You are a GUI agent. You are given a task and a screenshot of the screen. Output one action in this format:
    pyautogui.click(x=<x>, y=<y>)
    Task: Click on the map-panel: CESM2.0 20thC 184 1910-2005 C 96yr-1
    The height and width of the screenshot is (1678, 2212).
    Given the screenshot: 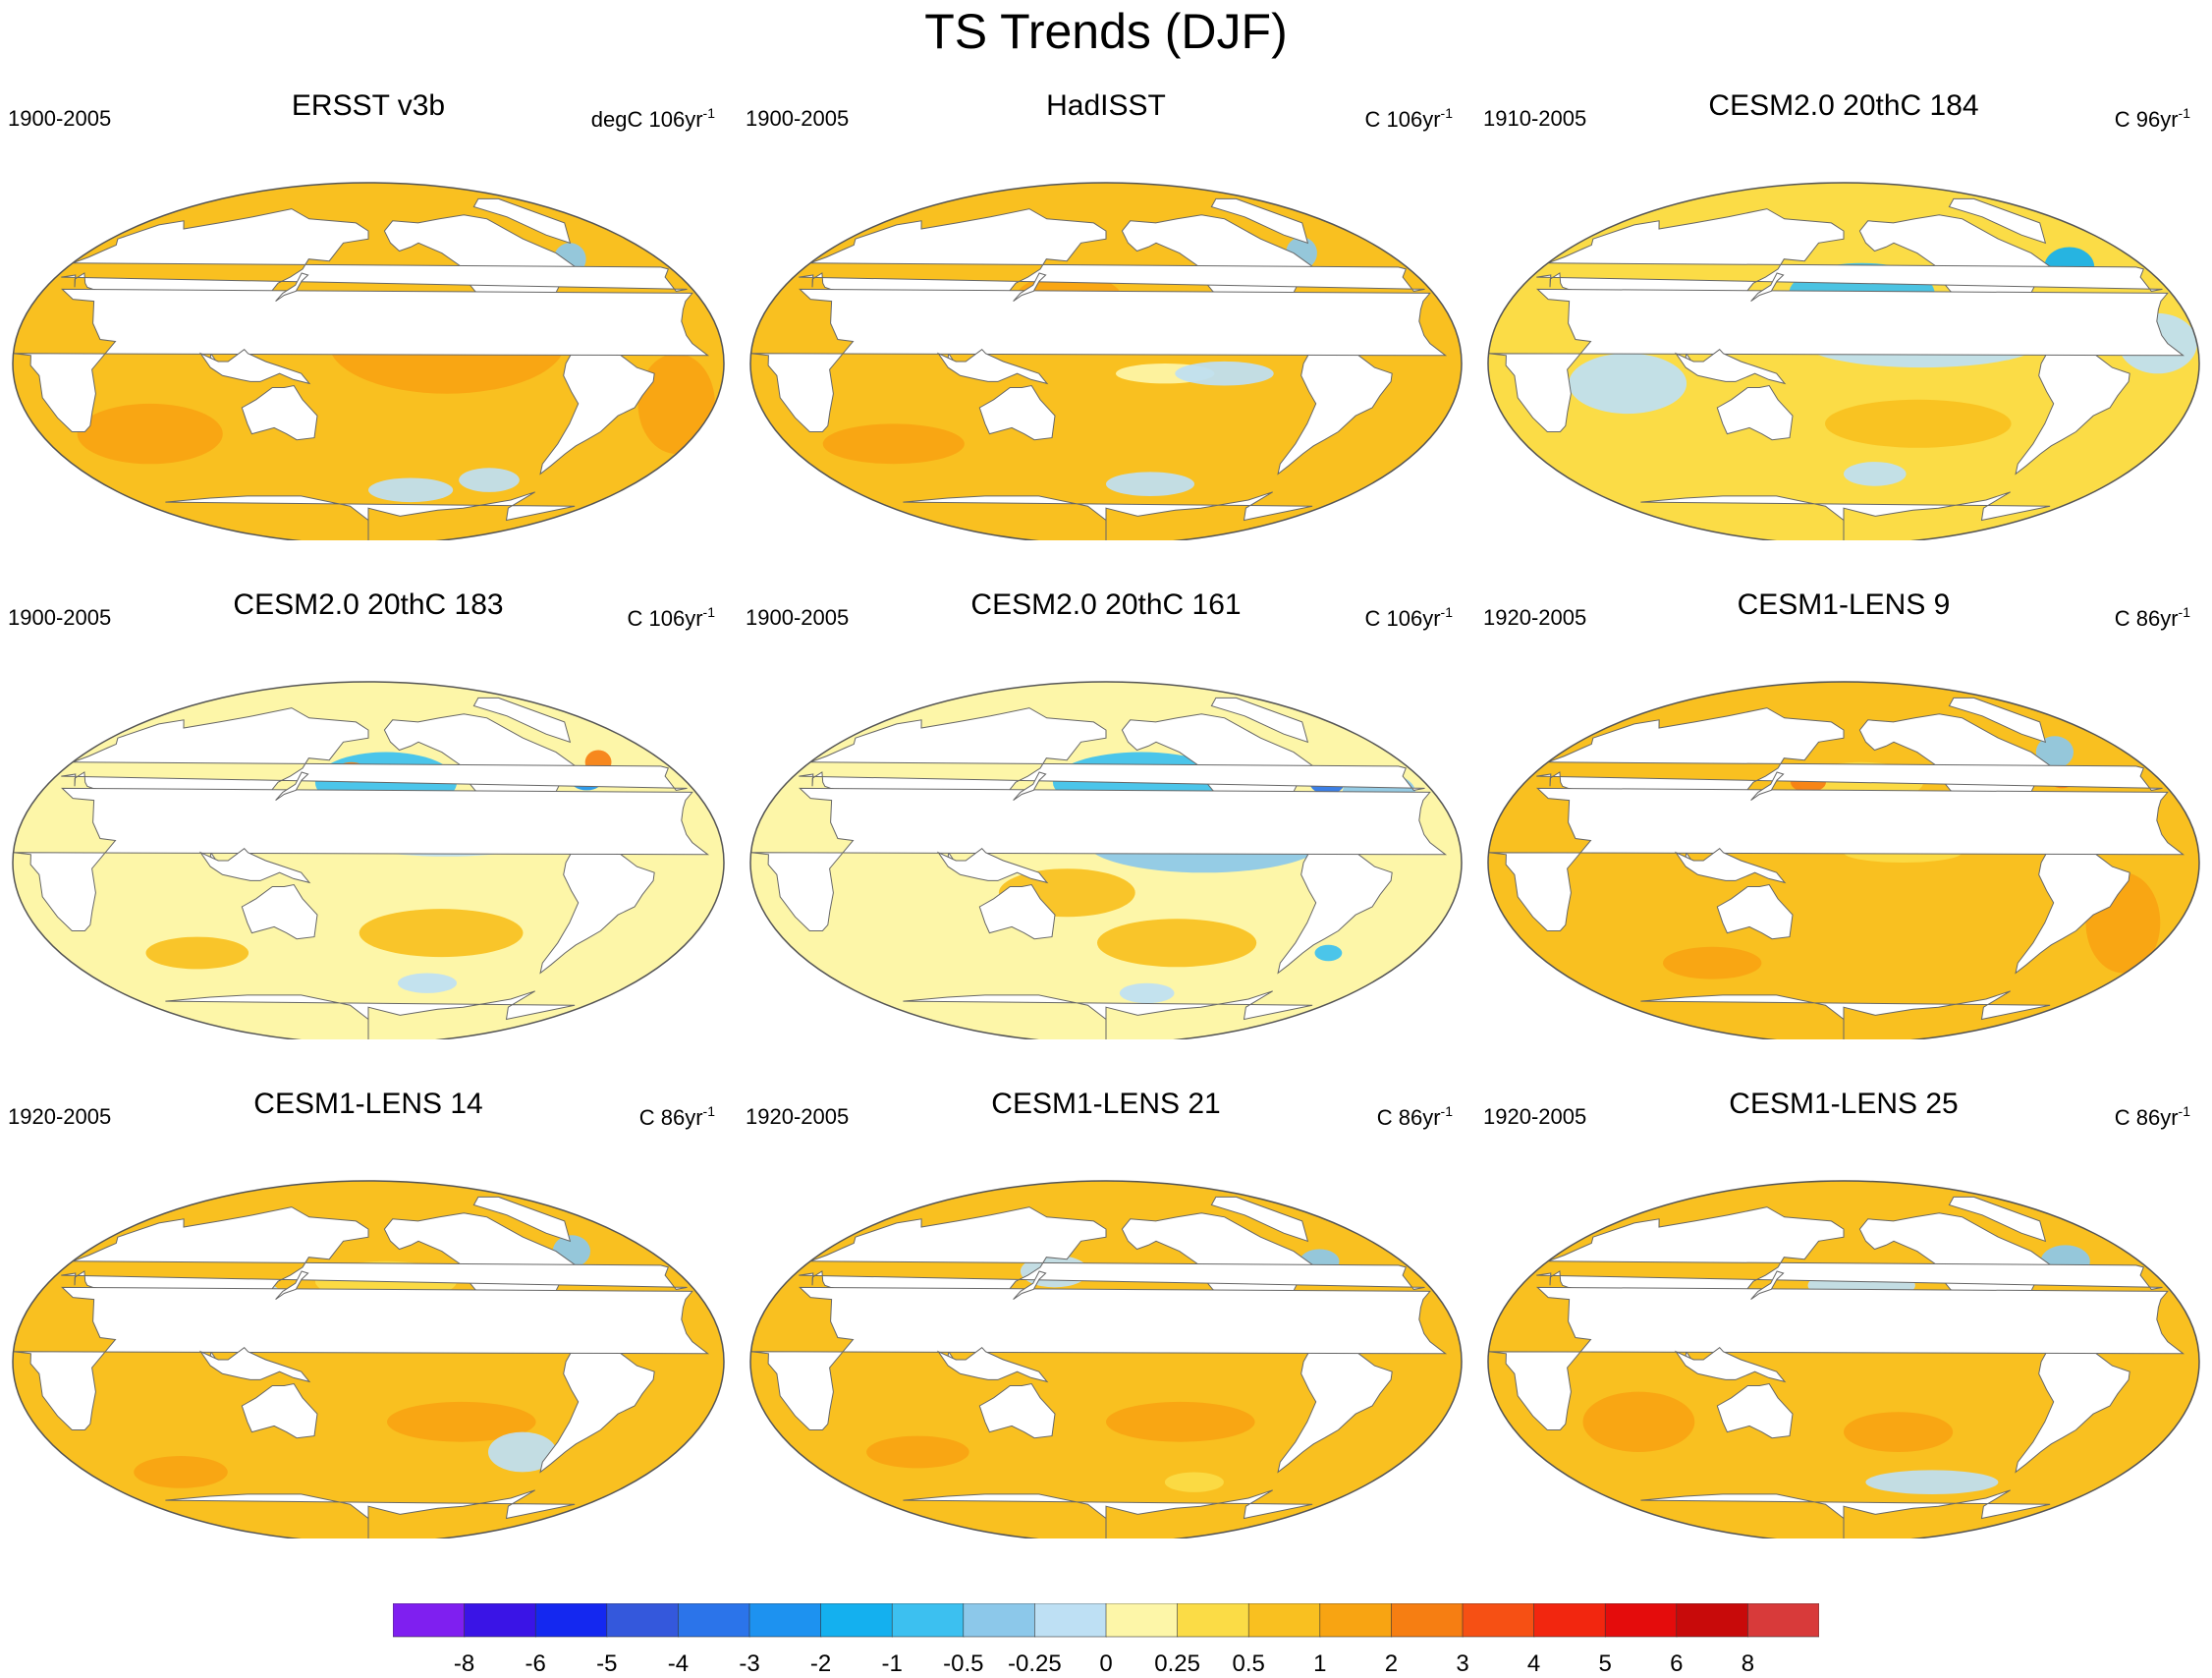 What is the action you would take?
    pyautogui.click(x=1843, y=314)
    